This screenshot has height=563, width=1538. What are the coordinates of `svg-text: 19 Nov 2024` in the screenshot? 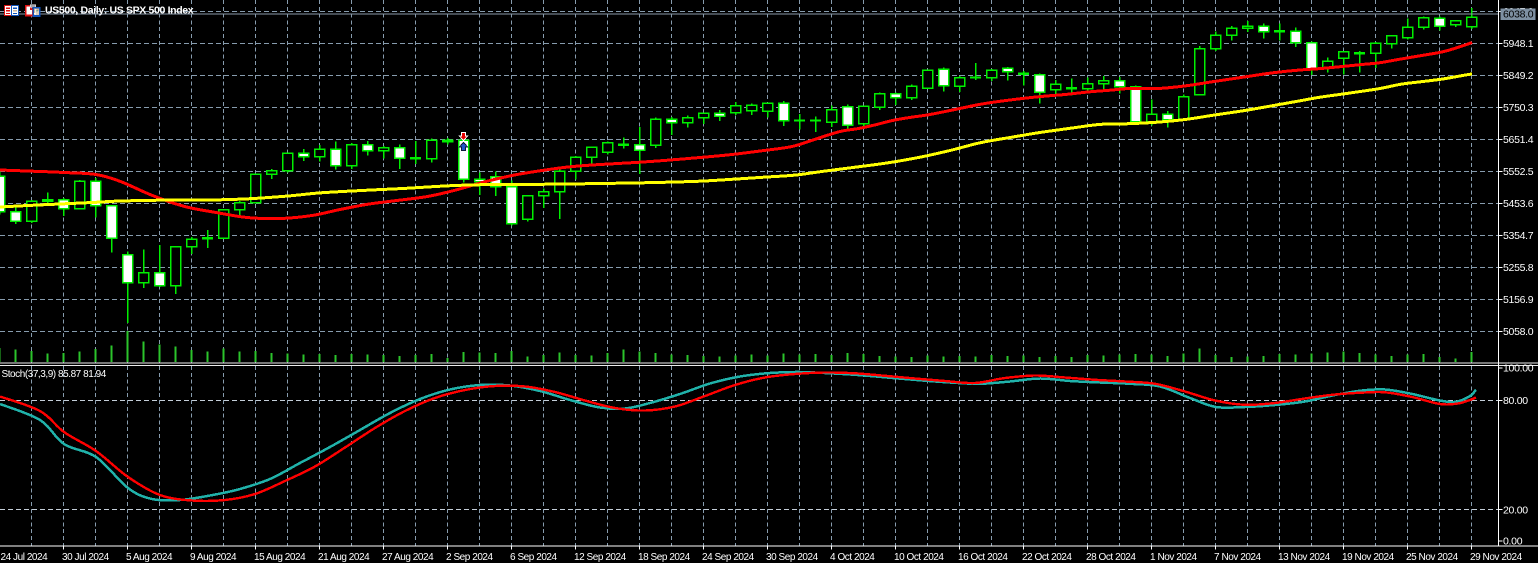 It's located at (1368, 557).